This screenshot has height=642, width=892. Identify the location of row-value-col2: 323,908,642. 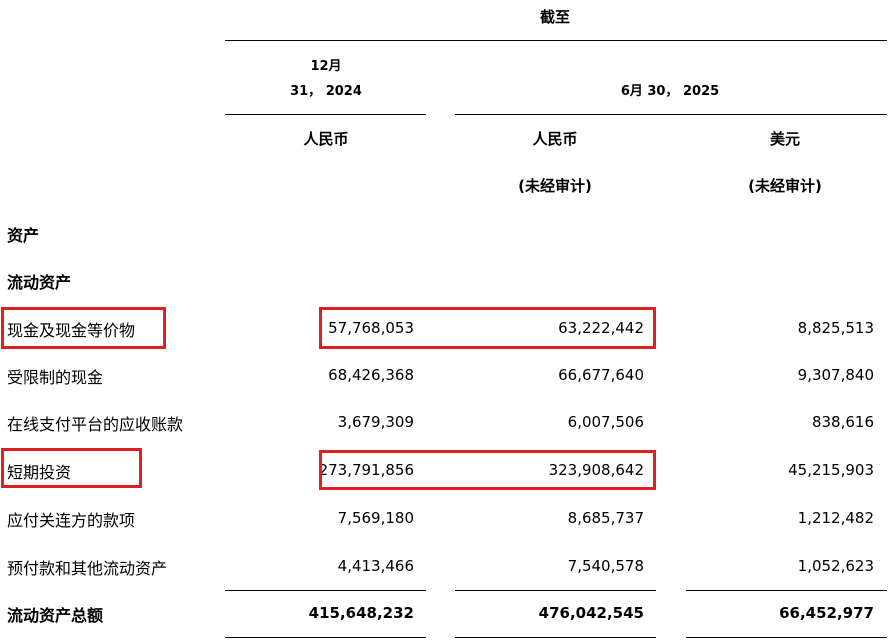
(596, 470).